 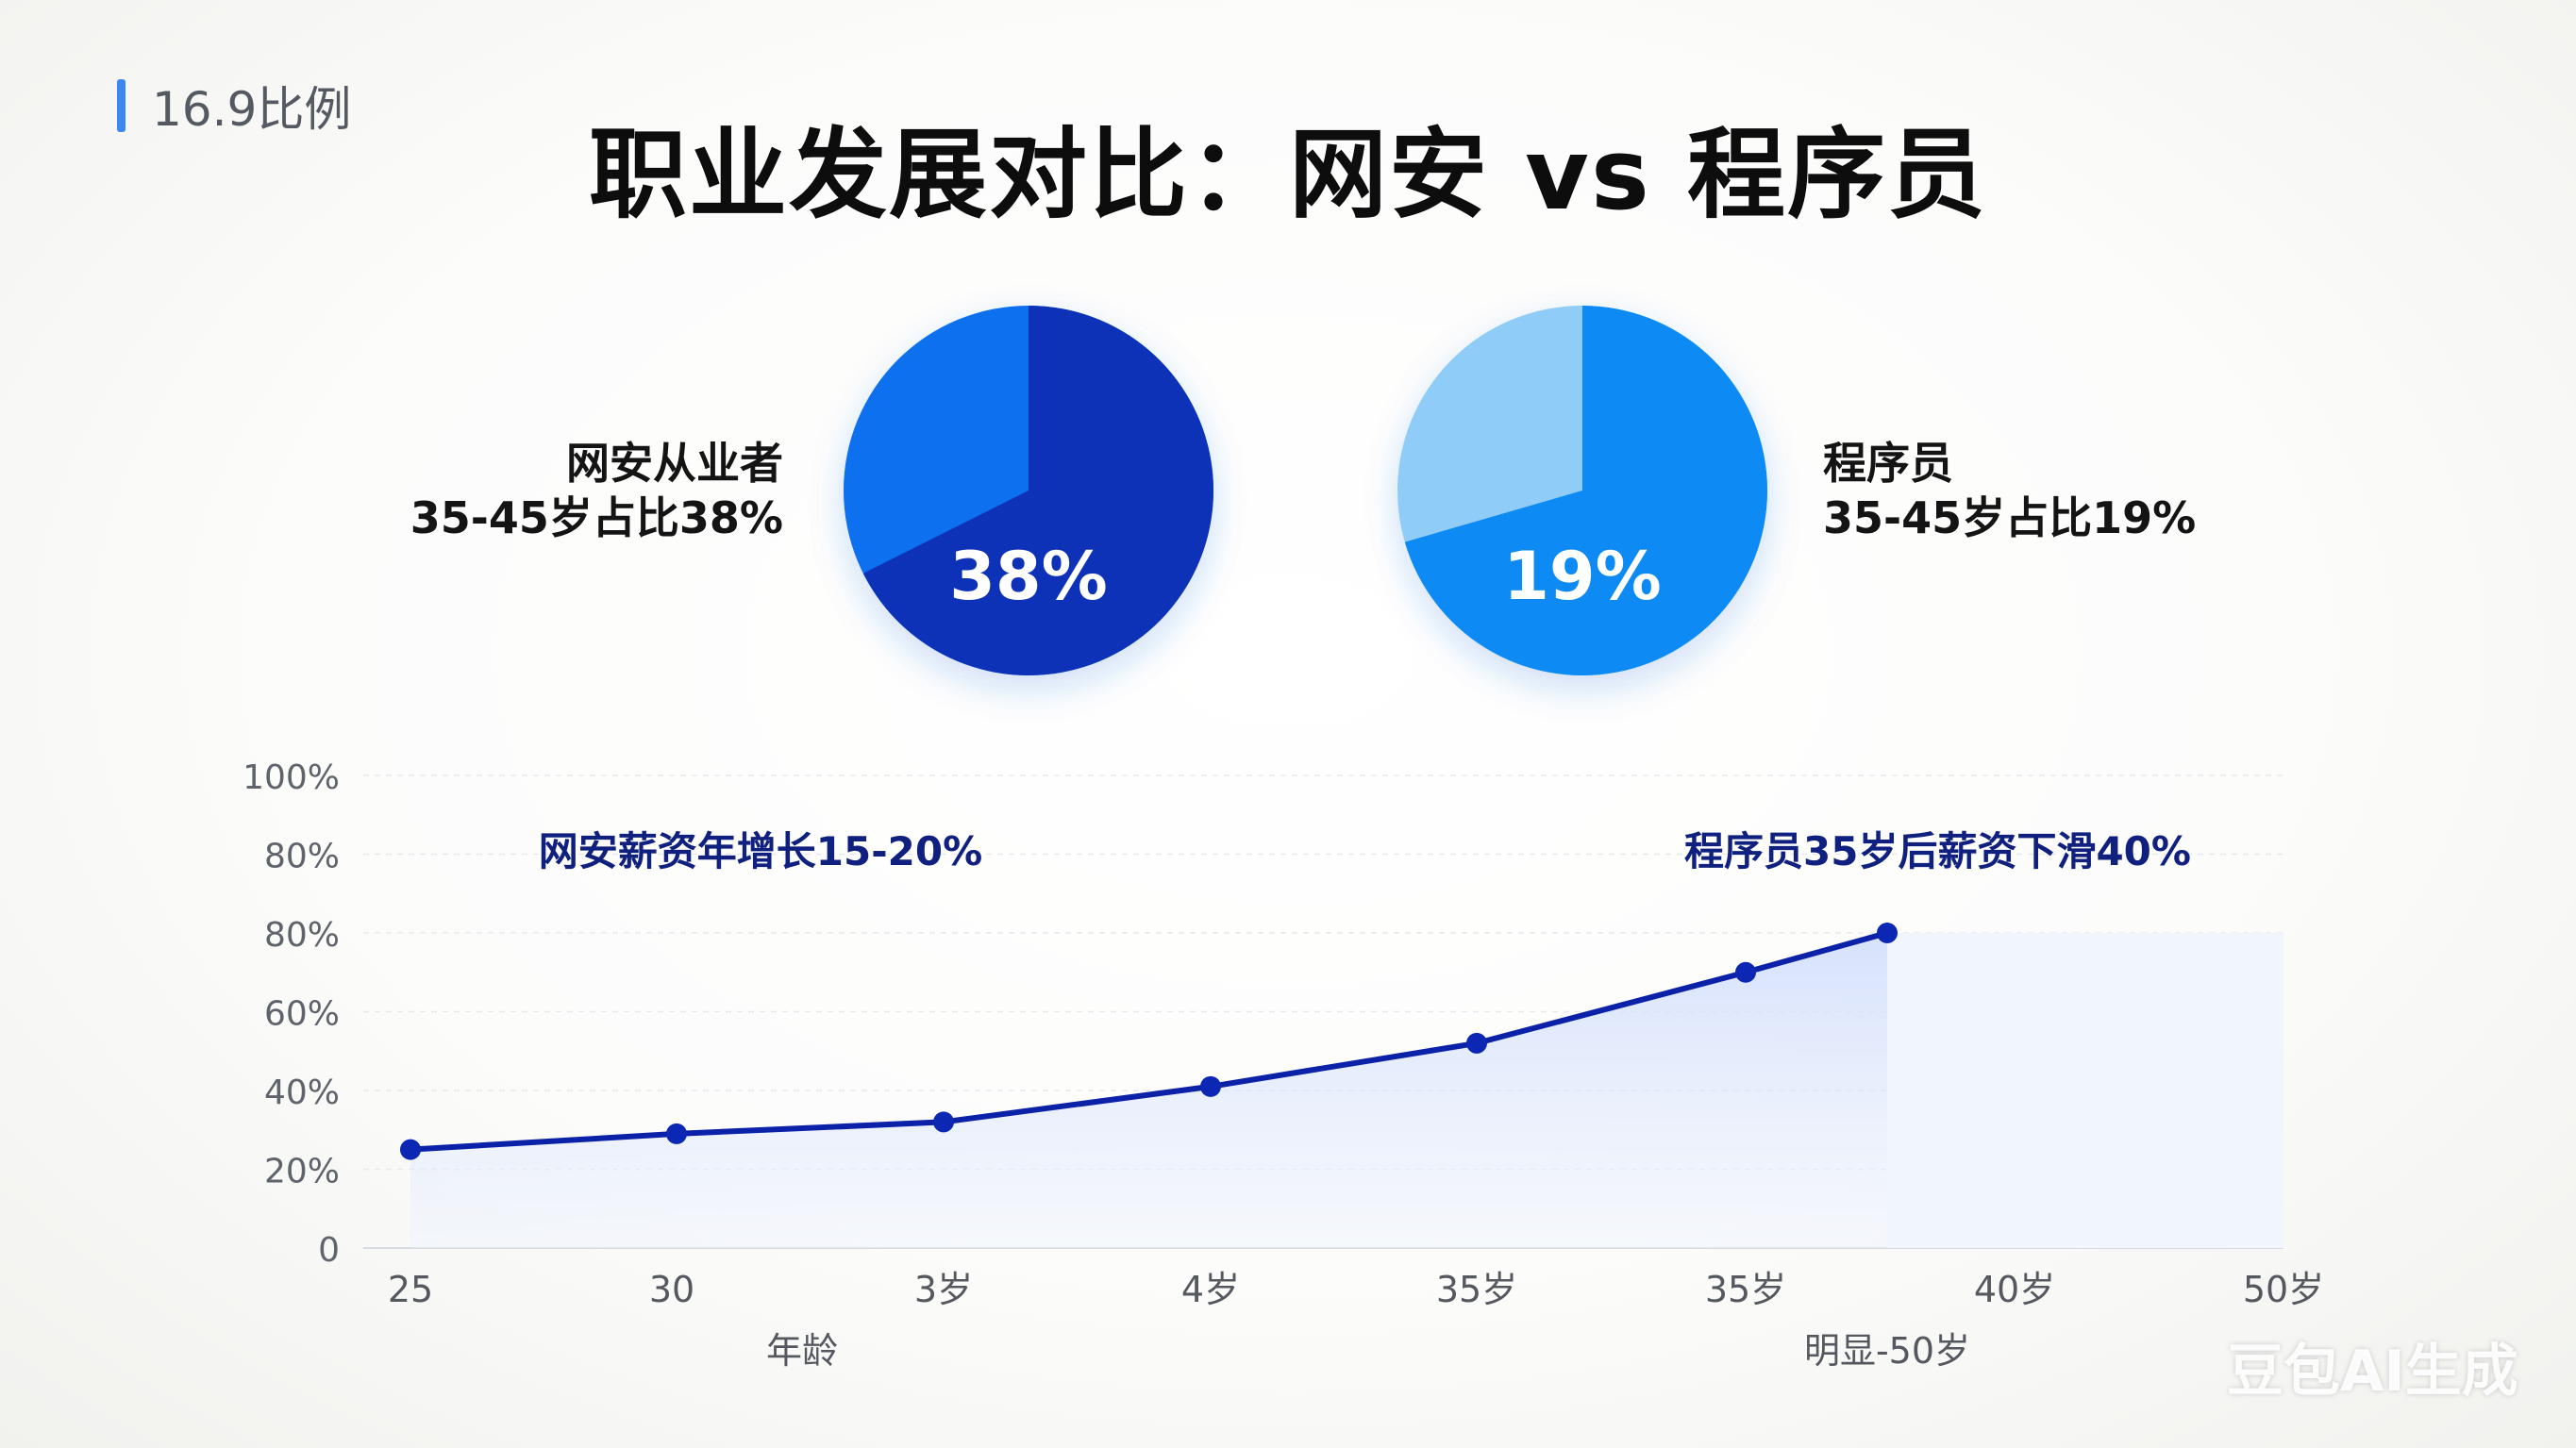 I want to click on pie-security-value: 38%, so click(x=1028, y=576).